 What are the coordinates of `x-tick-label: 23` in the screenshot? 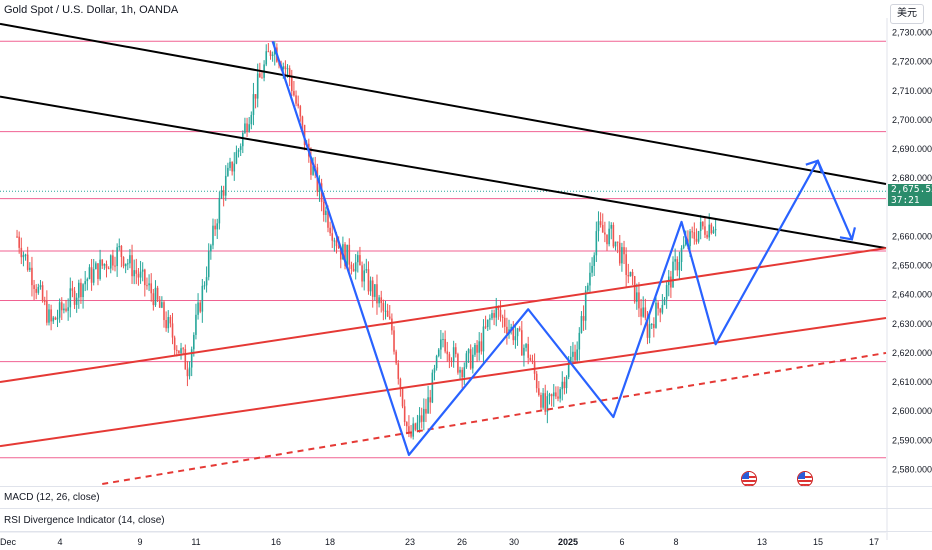 It's located at (410, 542).